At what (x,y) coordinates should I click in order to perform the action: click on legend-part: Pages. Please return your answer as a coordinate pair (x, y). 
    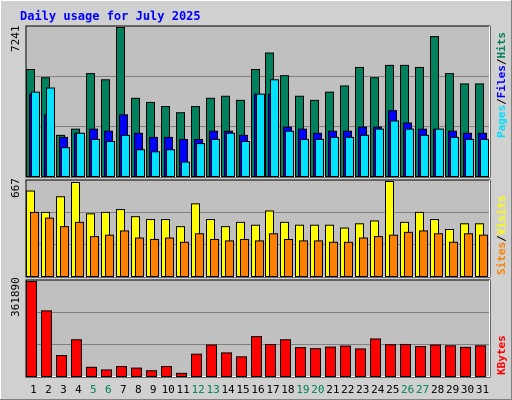
    Looking at the image, I should click on (501, 121).